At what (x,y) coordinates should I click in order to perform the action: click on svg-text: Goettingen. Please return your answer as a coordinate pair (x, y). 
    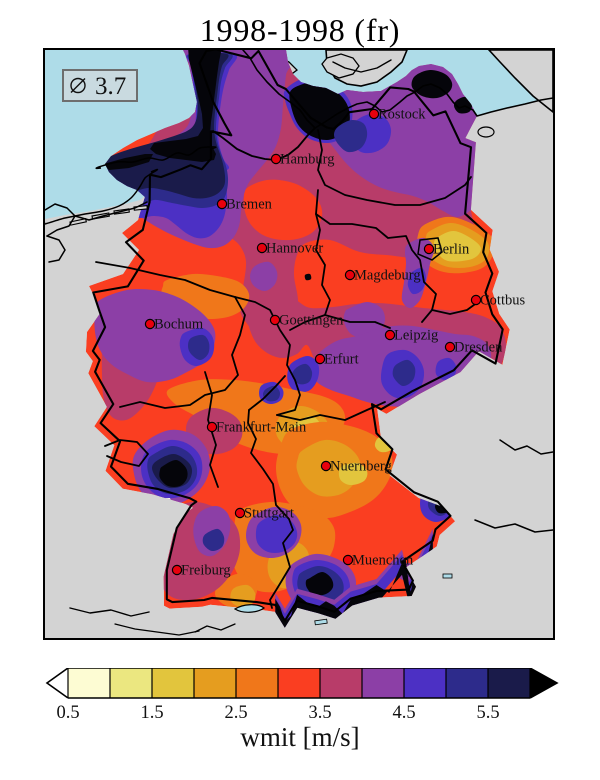
    Looking at the image, I should click on (311, 321).